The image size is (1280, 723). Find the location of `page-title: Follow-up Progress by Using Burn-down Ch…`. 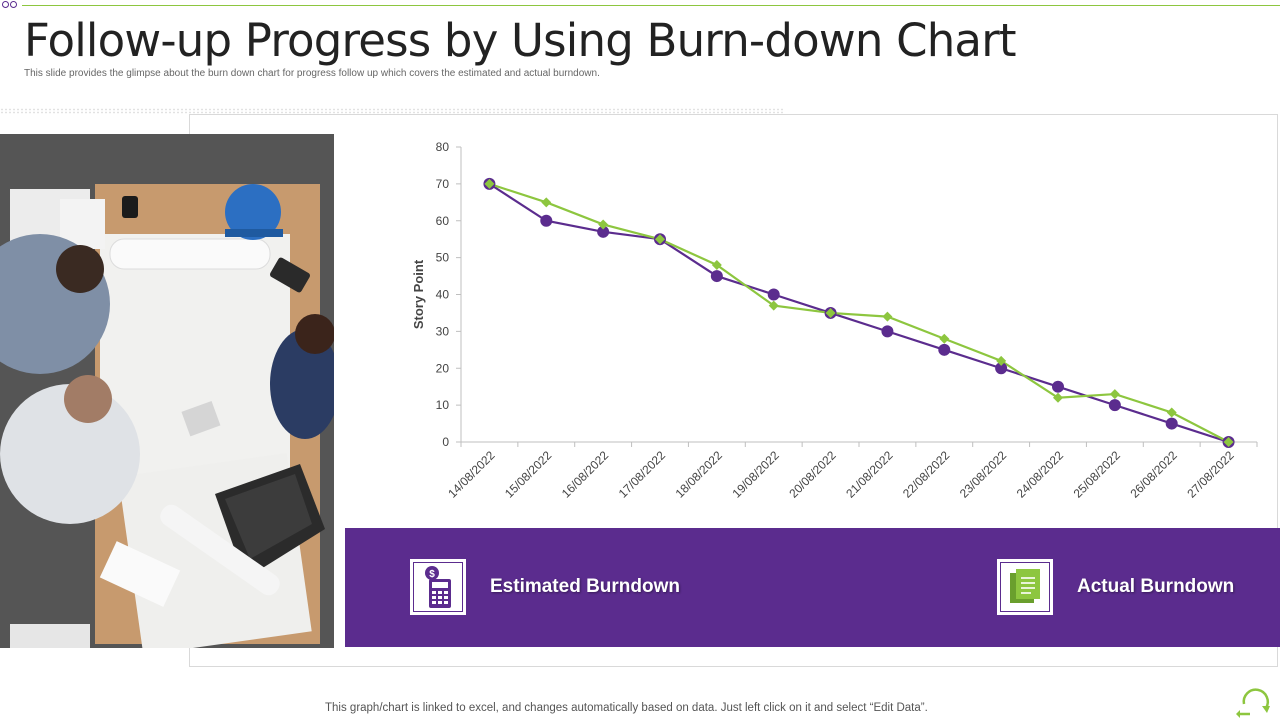

page-title: Follow-up Progress by Using Burn-down Ch… is located at coordinates (520, 40).